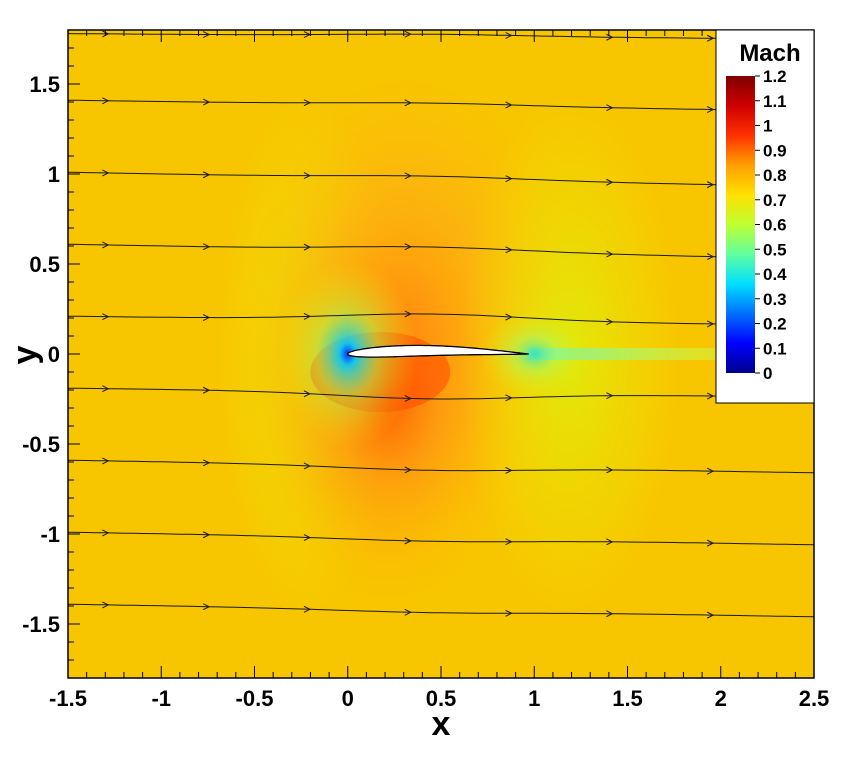 This screenshot has width=849, height=764. I want to click on y-tick-label: -1.5, so click(41, 624).